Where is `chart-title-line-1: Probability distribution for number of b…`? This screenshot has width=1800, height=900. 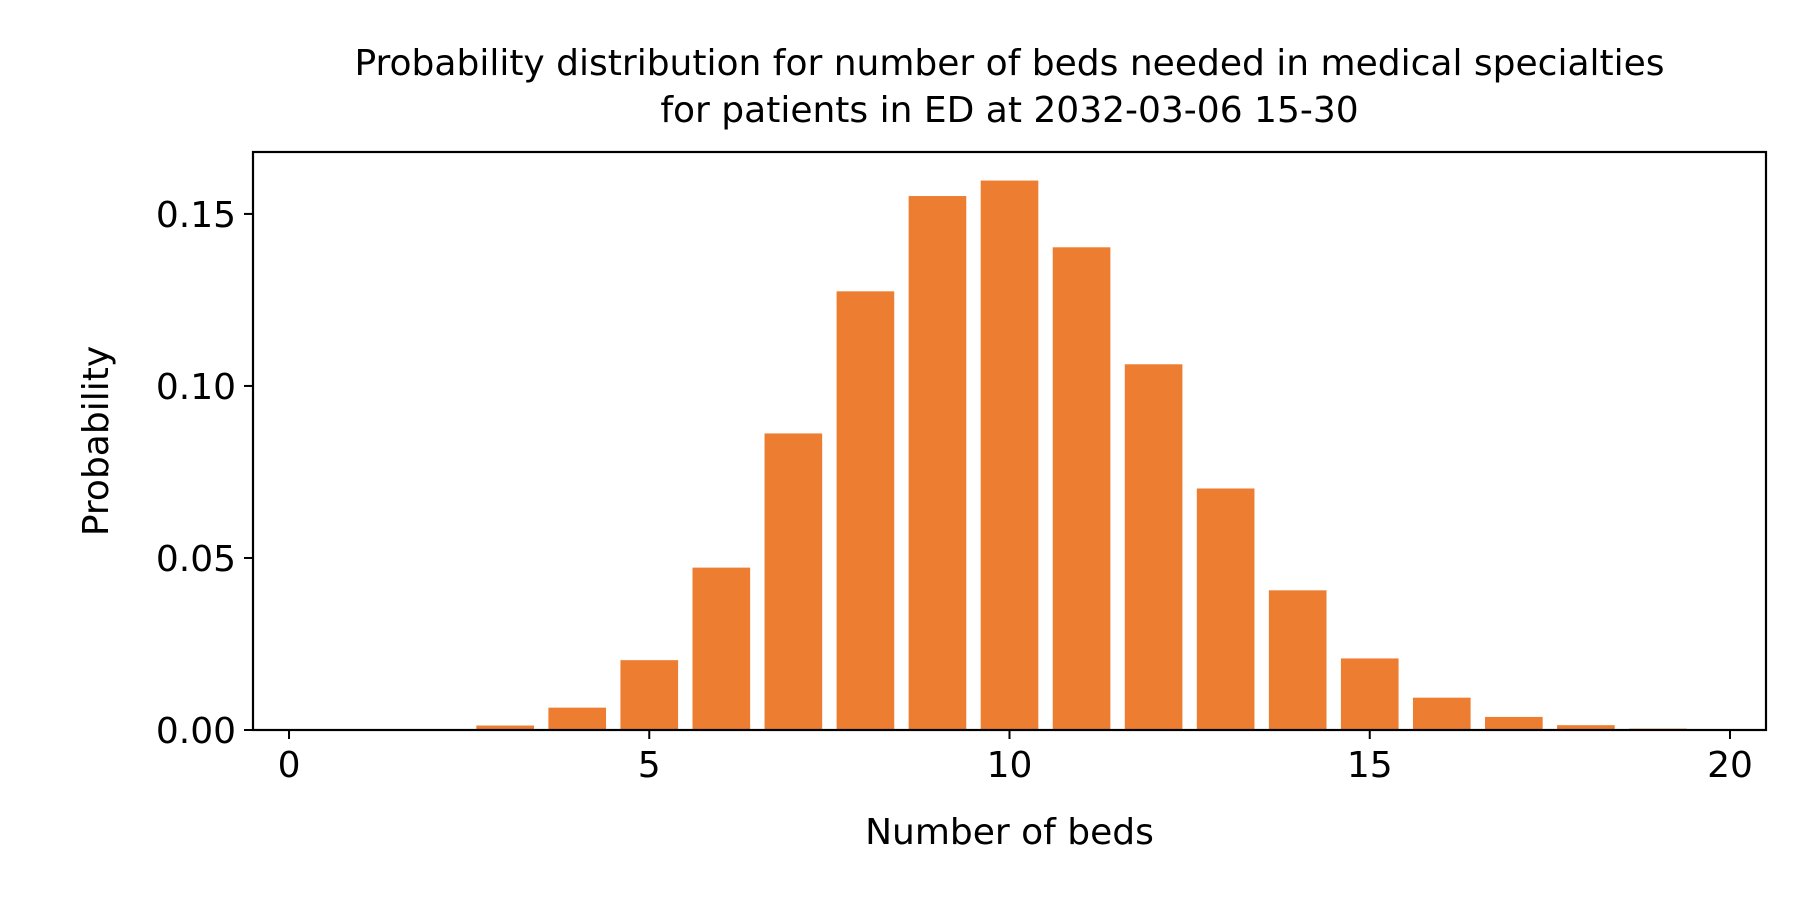
chart-title-line-1: Probability distribution for number of b… is located at coordinates (1009, 63).